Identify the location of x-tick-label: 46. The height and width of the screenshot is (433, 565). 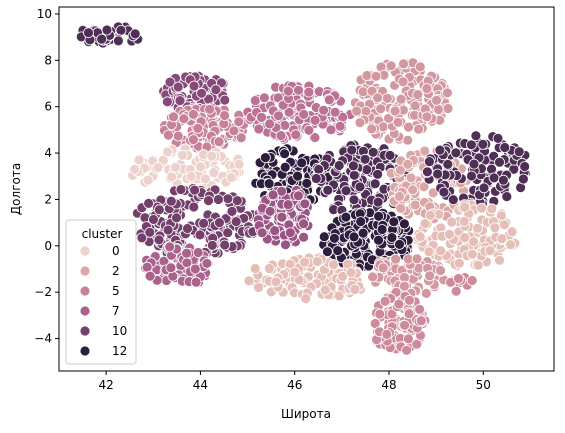
(294, 385).